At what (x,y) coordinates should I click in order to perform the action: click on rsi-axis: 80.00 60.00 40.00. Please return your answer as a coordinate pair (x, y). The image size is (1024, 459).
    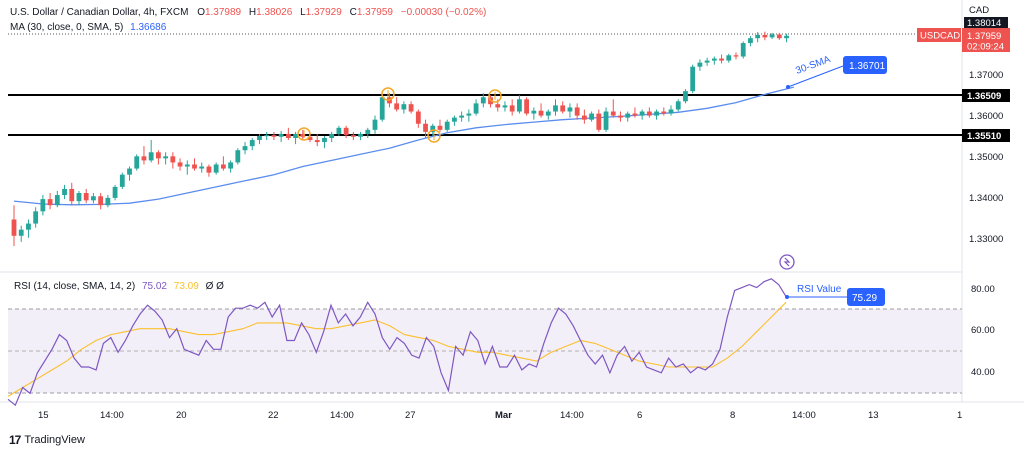
    Looking at the image, I should click on (983, 331).